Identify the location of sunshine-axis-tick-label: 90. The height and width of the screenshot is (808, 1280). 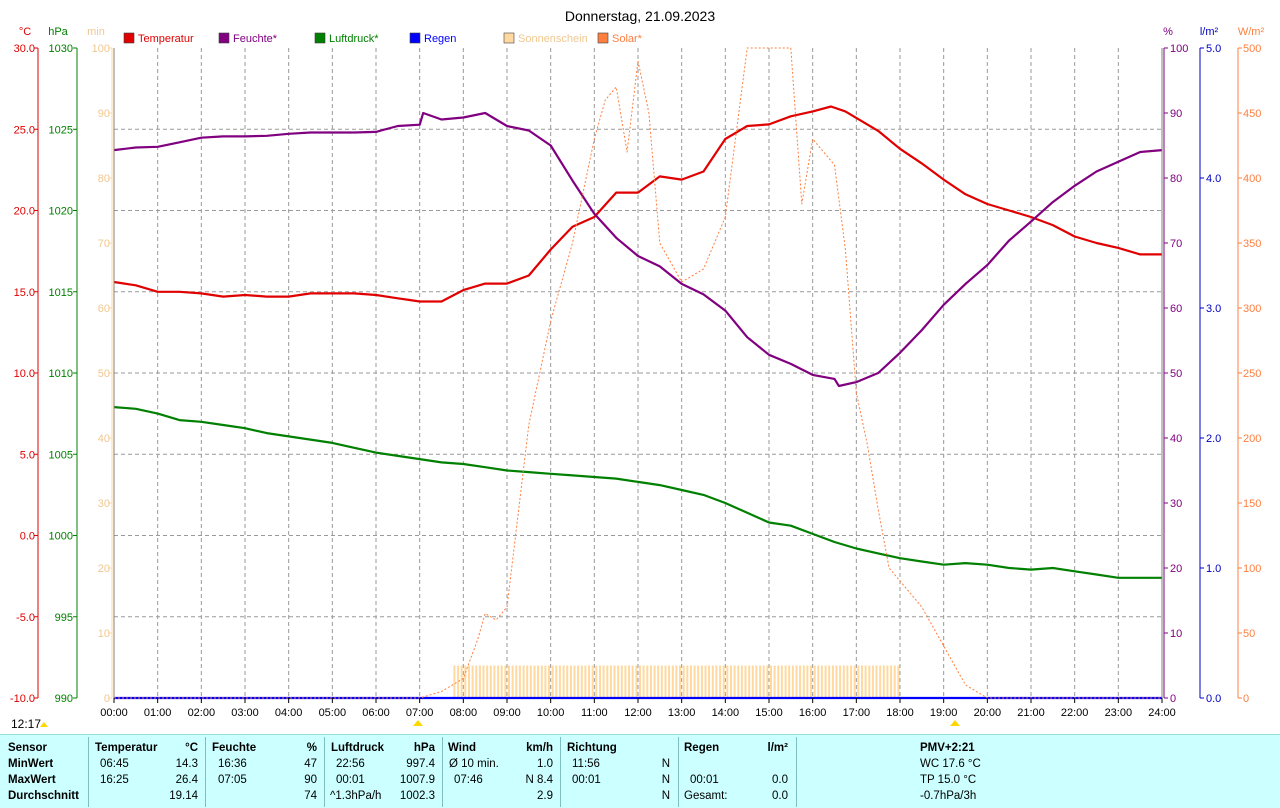
(104, 114).